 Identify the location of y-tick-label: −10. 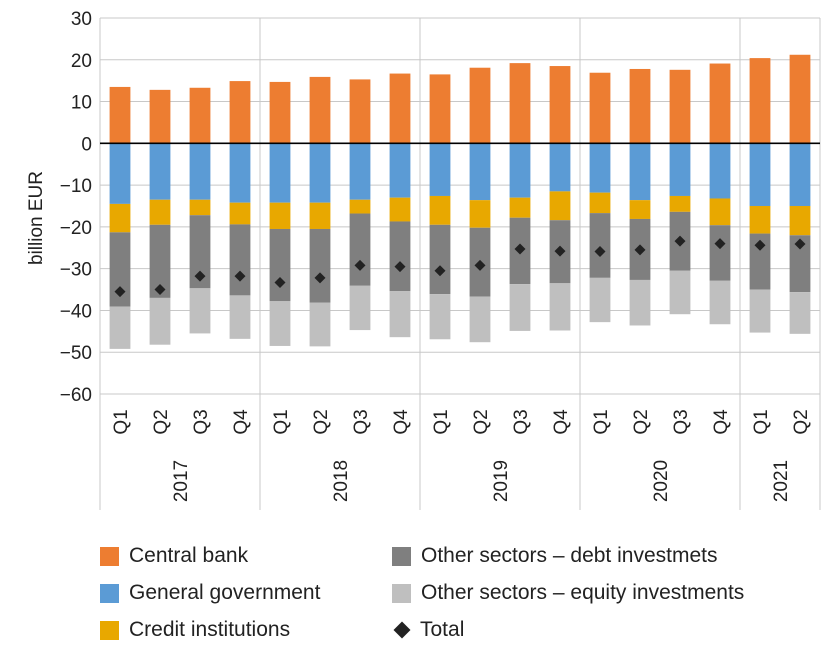
(76, 186).